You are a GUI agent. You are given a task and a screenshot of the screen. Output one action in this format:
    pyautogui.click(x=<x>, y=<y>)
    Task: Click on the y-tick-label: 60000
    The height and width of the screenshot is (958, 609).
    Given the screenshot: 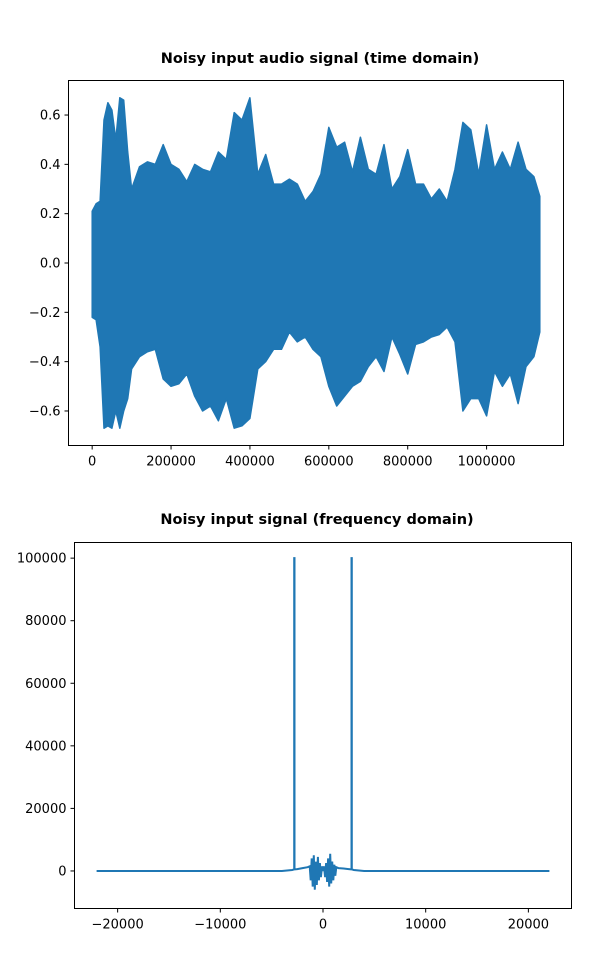 What is the action you would take?
    pyautogui.click(x=45, y=684)
    